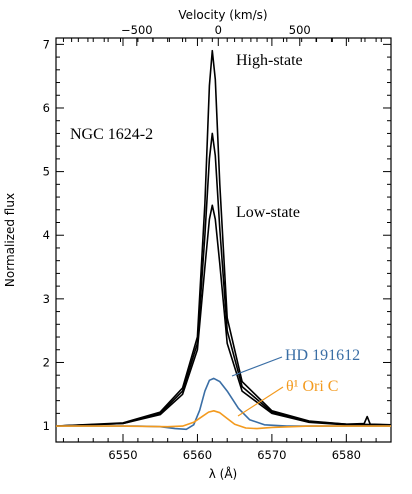 The height and width of the screenshot is (494, 412). I want to click on x-tick-label: 6570, so click(271, 455).